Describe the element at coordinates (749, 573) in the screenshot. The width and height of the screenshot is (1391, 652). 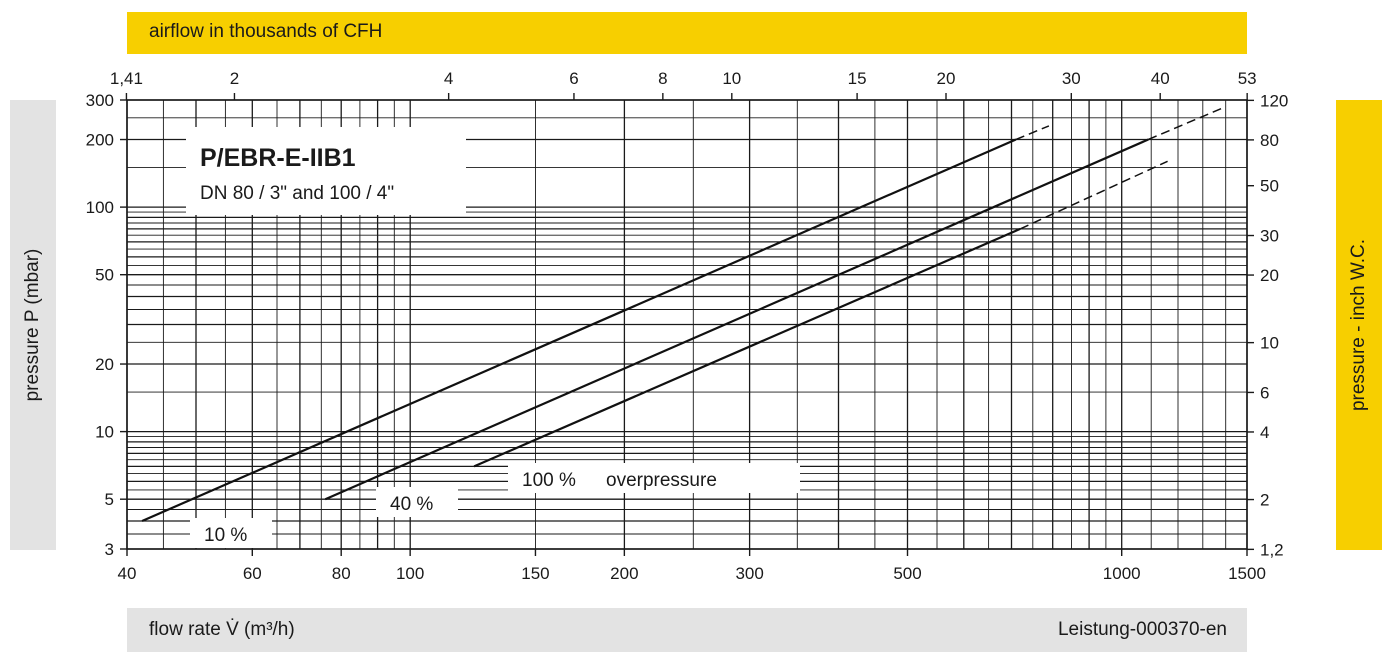
I see `x-tick-label: 300` at that location.